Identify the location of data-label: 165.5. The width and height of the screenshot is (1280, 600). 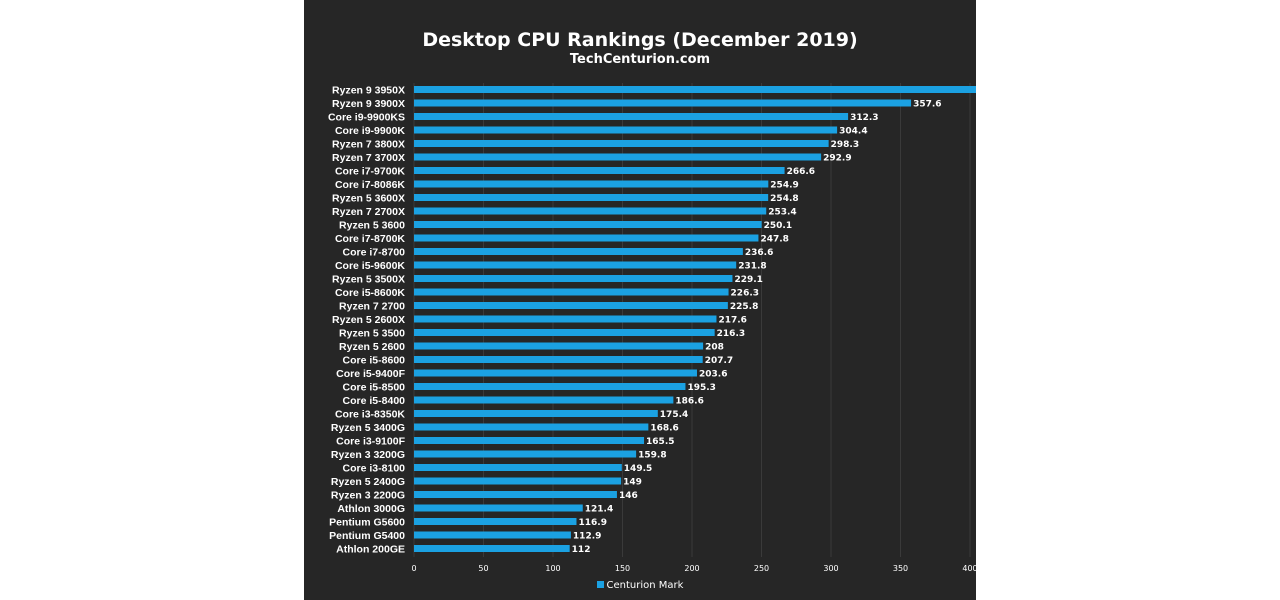
(660, 442).